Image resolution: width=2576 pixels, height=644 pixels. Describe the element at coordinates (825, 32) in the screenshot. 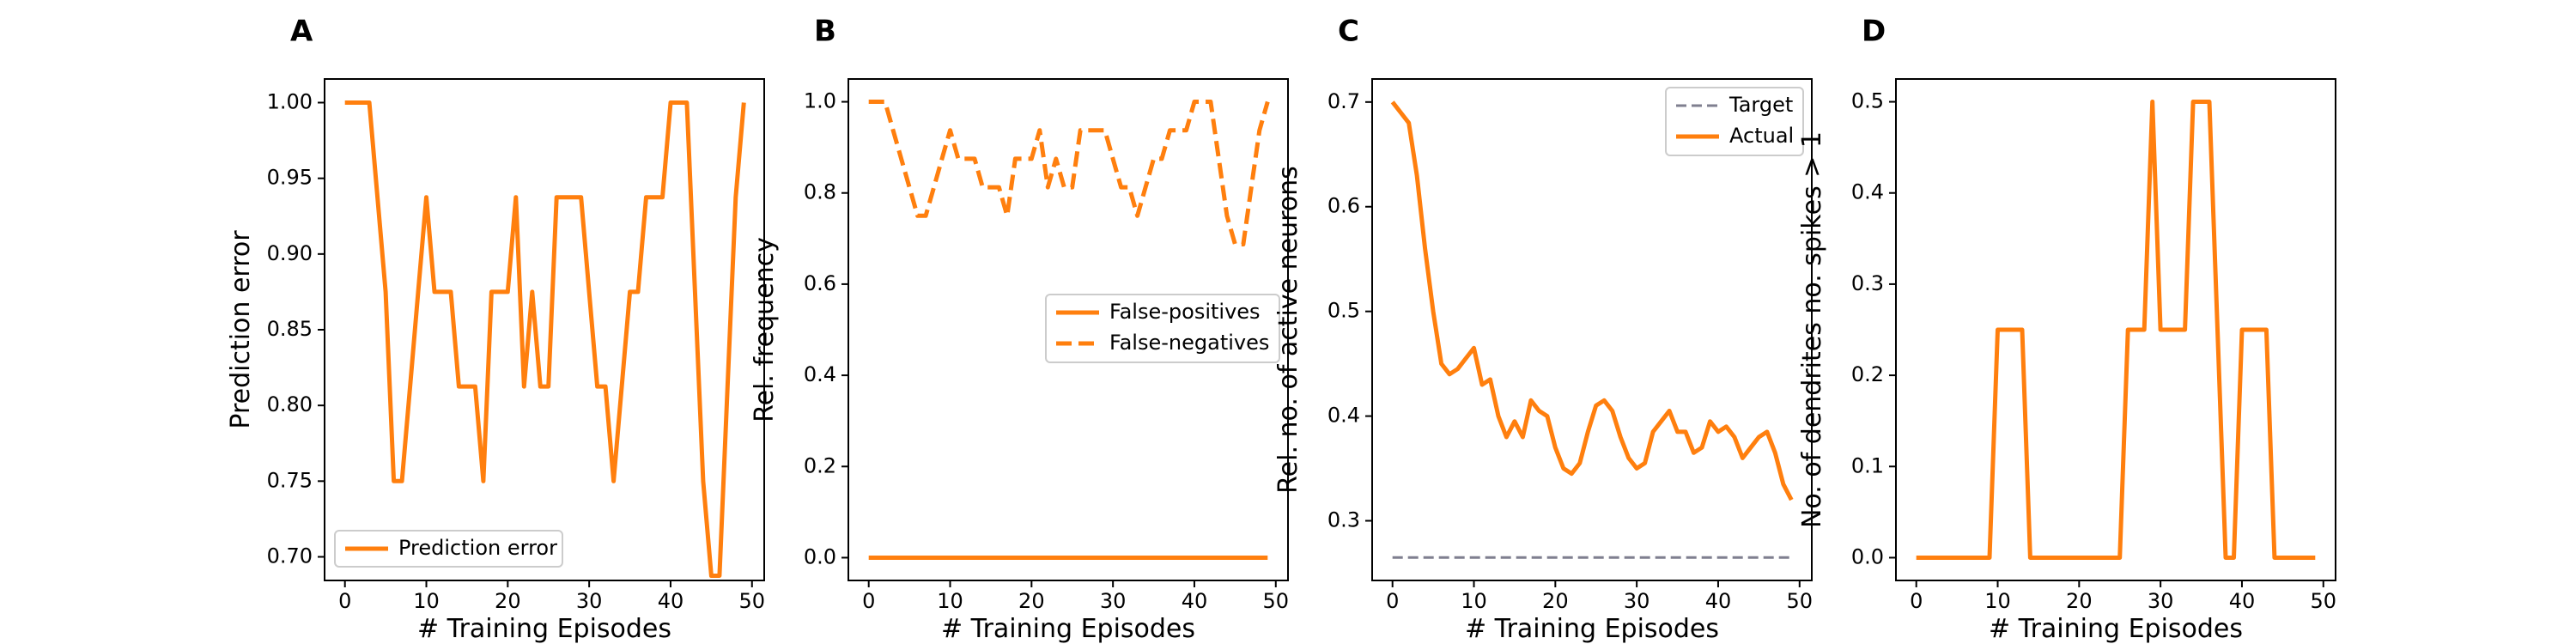

I see `panel-letter: B` at that location.